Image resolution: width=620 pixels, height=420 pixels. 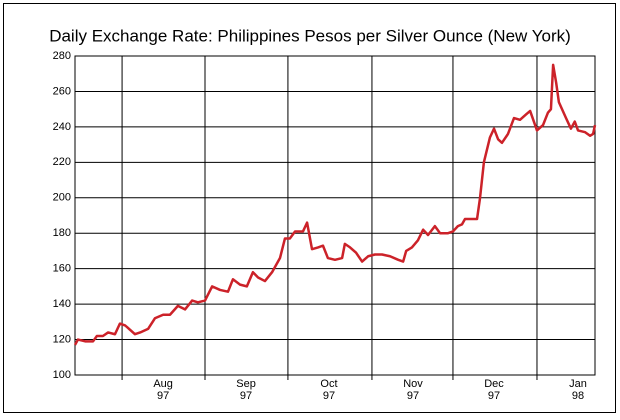 I want to click on y-tick-label: 280, so click(x=62, y=56).